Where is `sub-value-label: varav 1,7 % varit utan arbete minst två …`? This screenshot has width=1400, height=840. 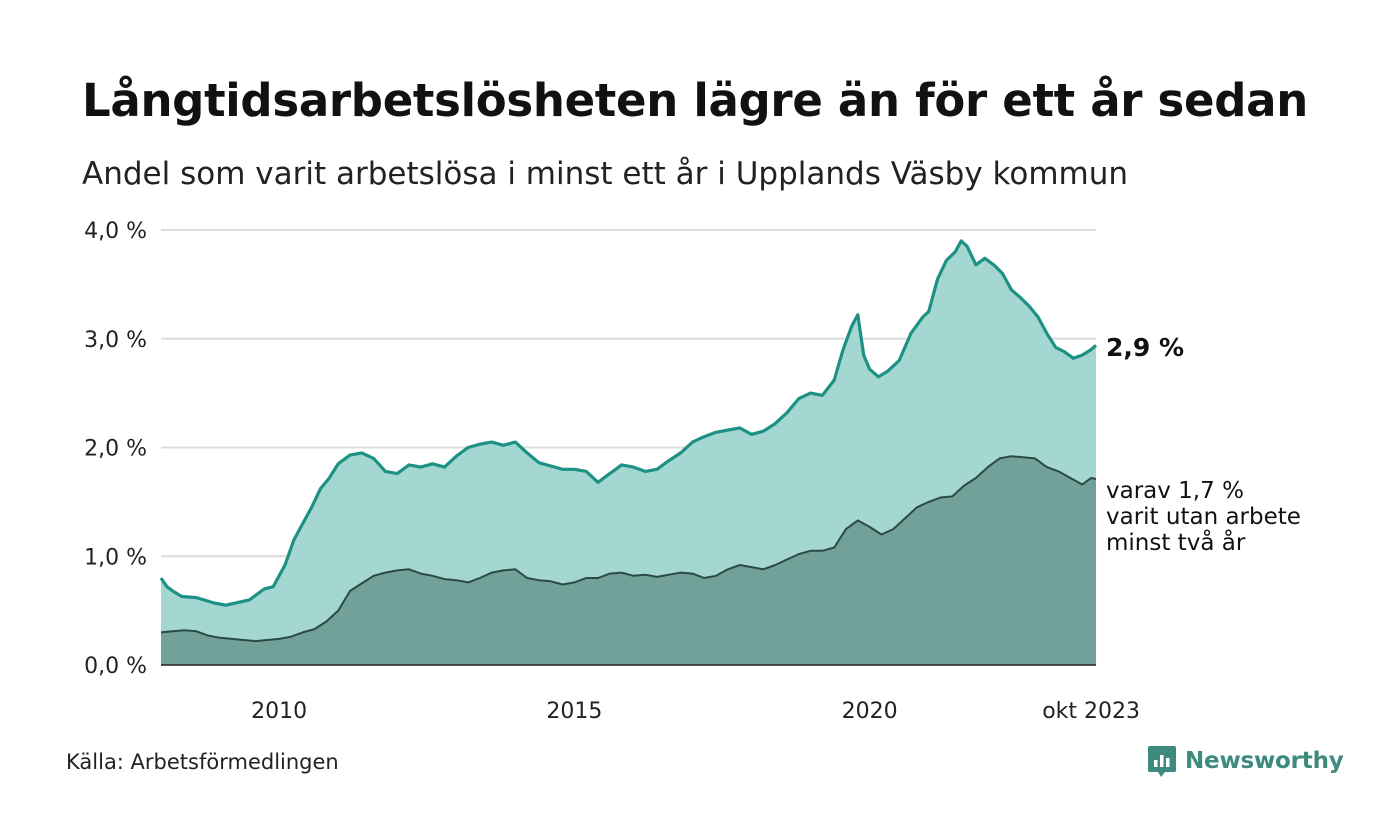 sub-value-label: varav 1,7 % varit utan arbete minst två … is located at coordinates (1207, 517).